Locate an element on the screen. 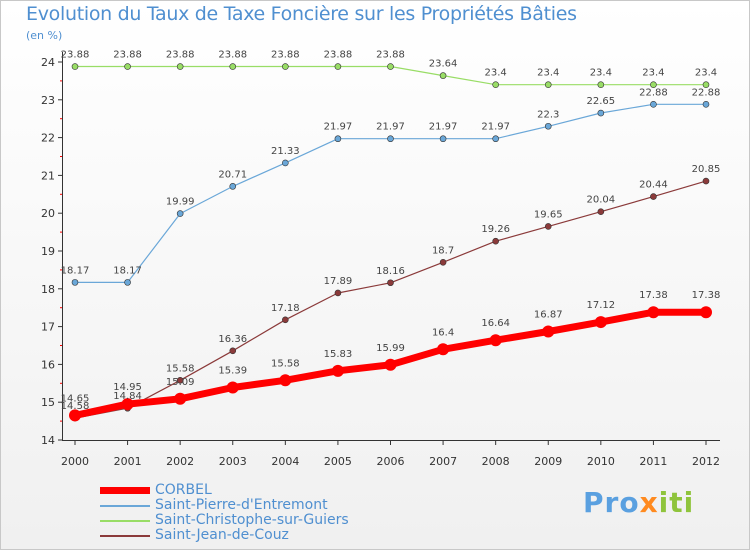  data-label-saint-pierre: 22.65 is located at coordinates (601, 101).